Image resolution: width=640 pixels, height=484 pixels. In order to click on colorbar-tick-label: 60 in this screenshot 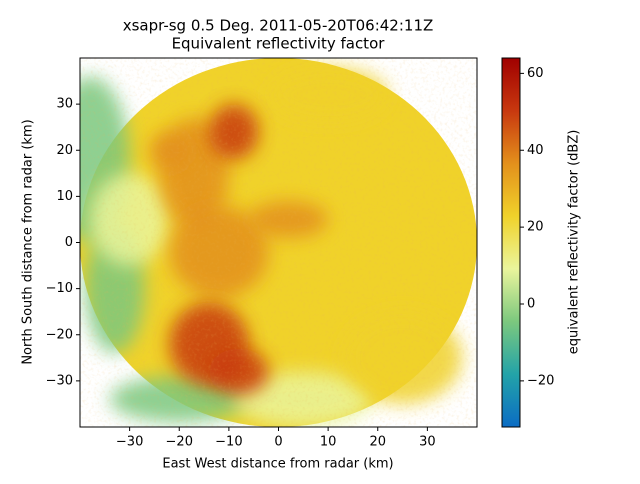, I will do `click(535, 73)`.